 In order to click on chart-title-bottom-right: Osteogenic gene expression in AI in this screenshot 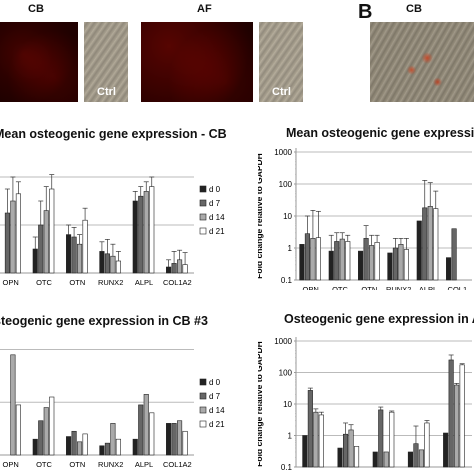, I will do `click(379, 319)`.